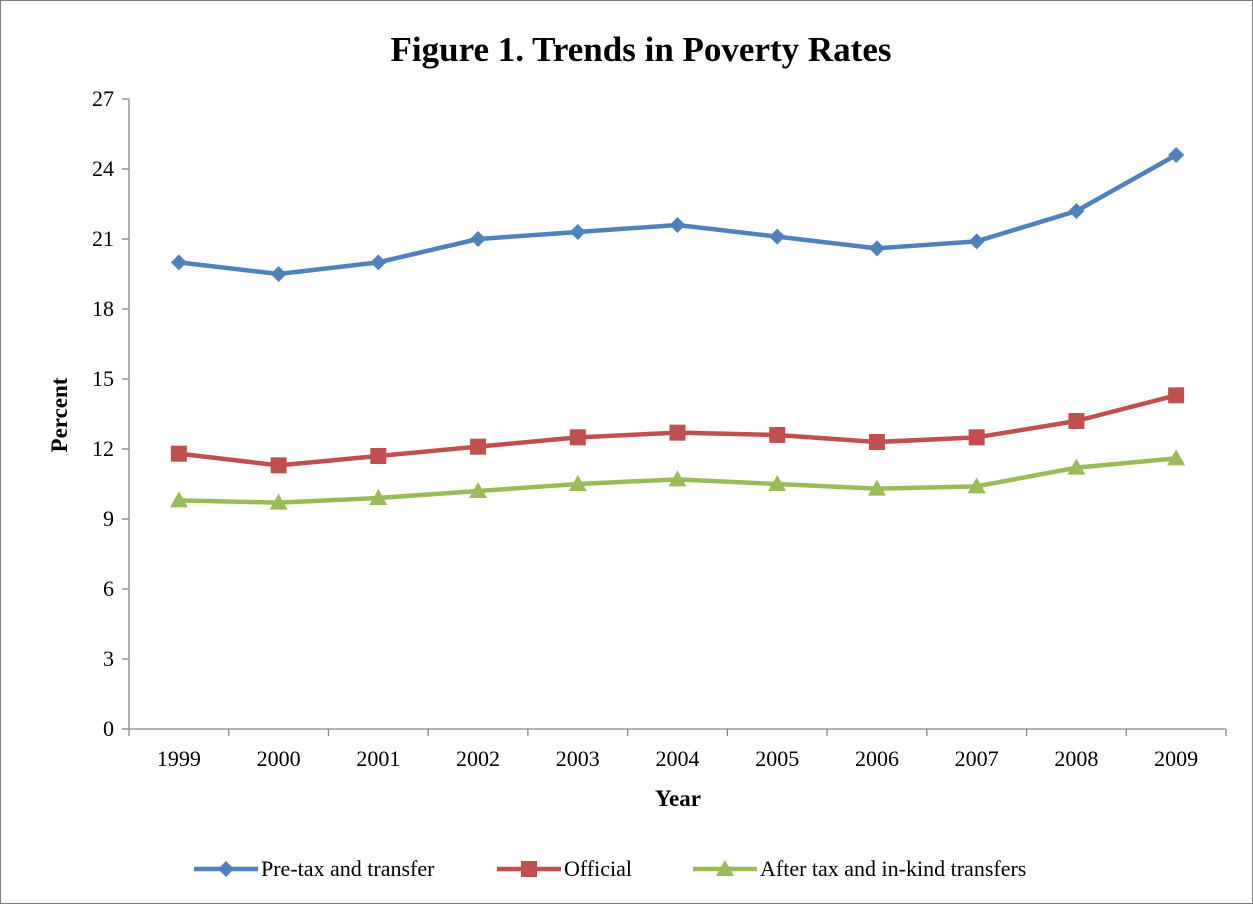 This screenshot has width=1253, height=905. What do you see at coordinates (108, 588) in the screenshot?
I see `y-tick-label: 6` at bounding box center [108, 588].